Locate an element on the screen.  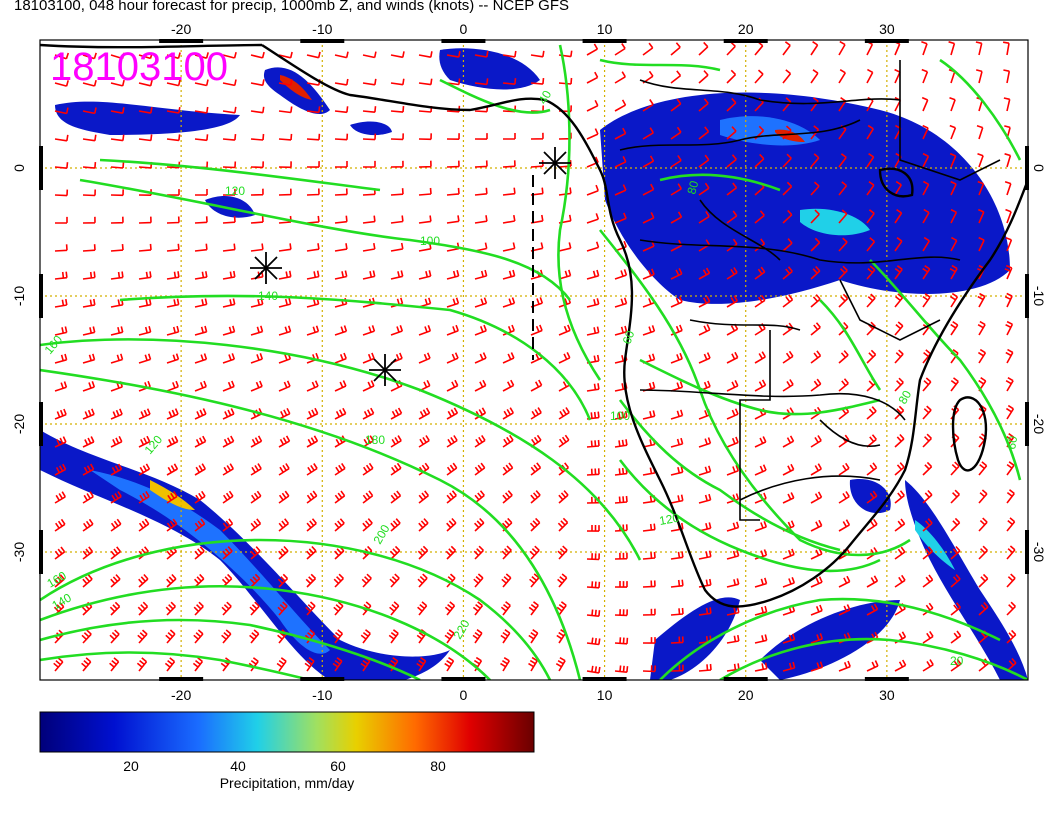
contour-line is located at coordinates (240, 175).